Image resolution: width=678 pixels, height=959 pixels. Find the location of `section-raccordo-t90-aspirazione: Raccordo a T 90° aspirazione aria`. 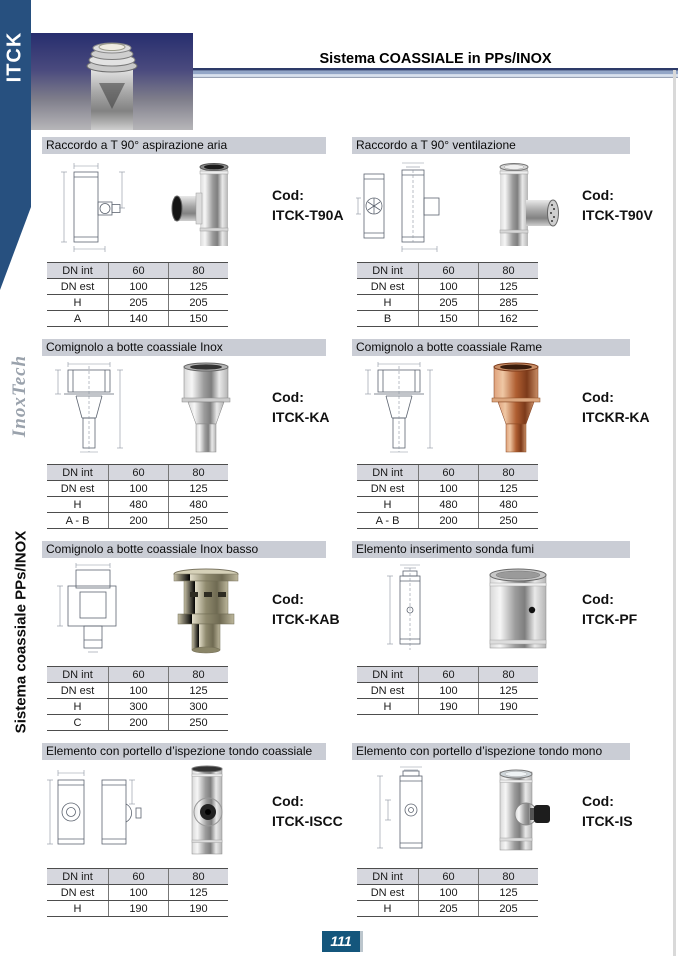

section-raccordo-t90-aspirazione: Raccordo a T 90° aspirazione aria is located at coordinates (193, 232).